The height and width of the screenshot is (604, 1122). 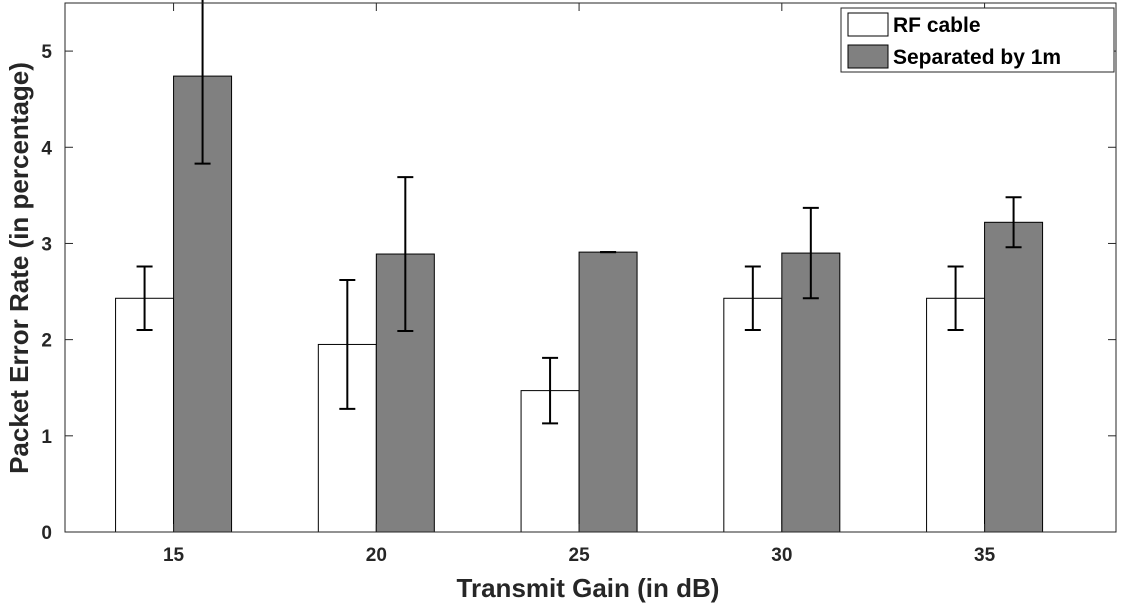 What do you see at coordinates (868, 24) in the screenshot?
I see `legend-swatch-rf-cable` at bounding box center [868, 24].